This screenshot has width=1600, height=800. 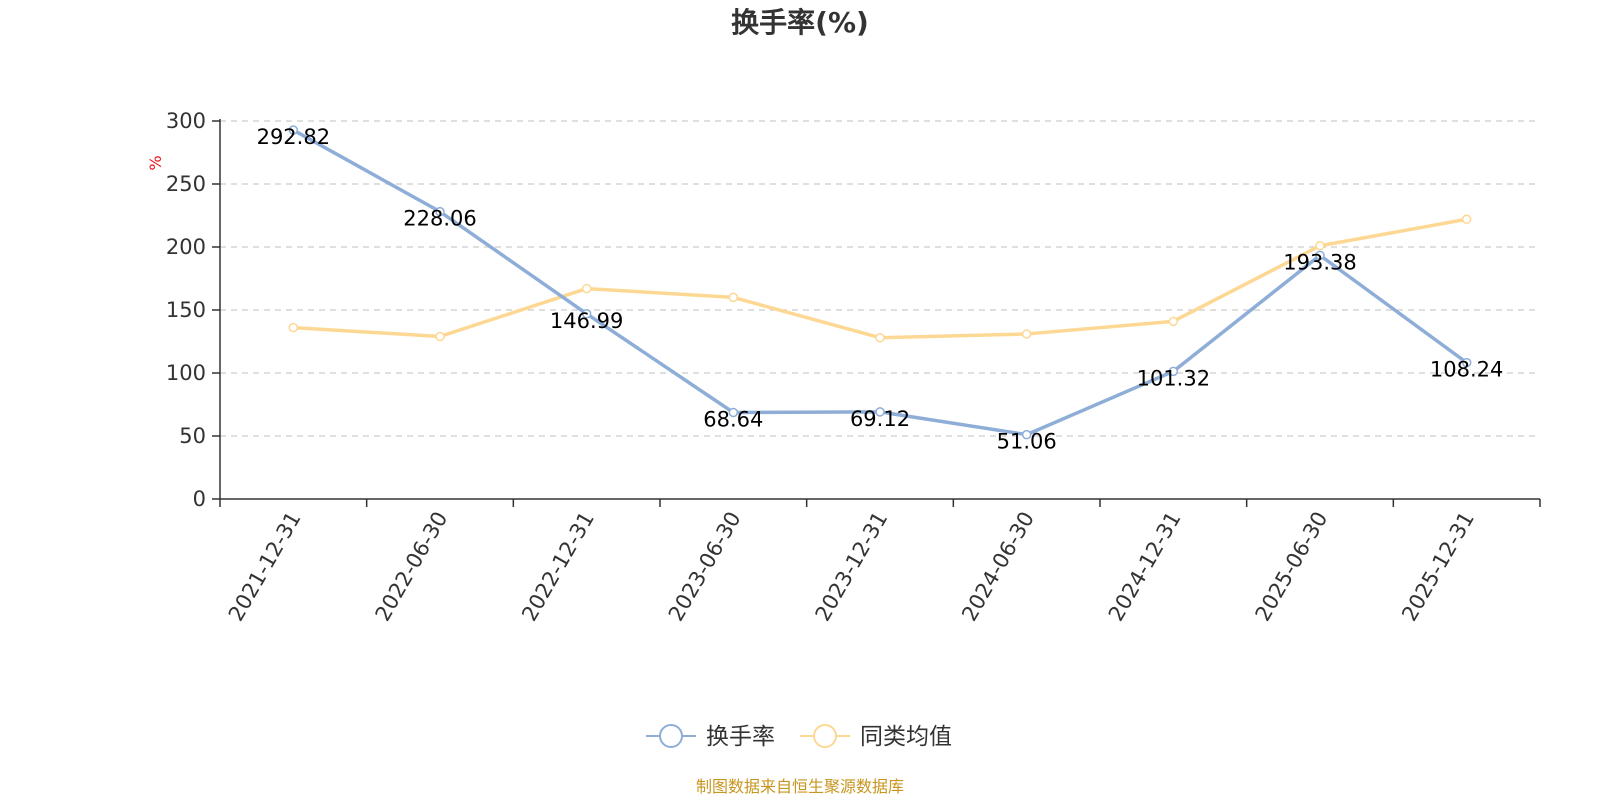 I want to click on source-note: 制图数据来自恒生聚源数据库, so click(x=800, y=786).